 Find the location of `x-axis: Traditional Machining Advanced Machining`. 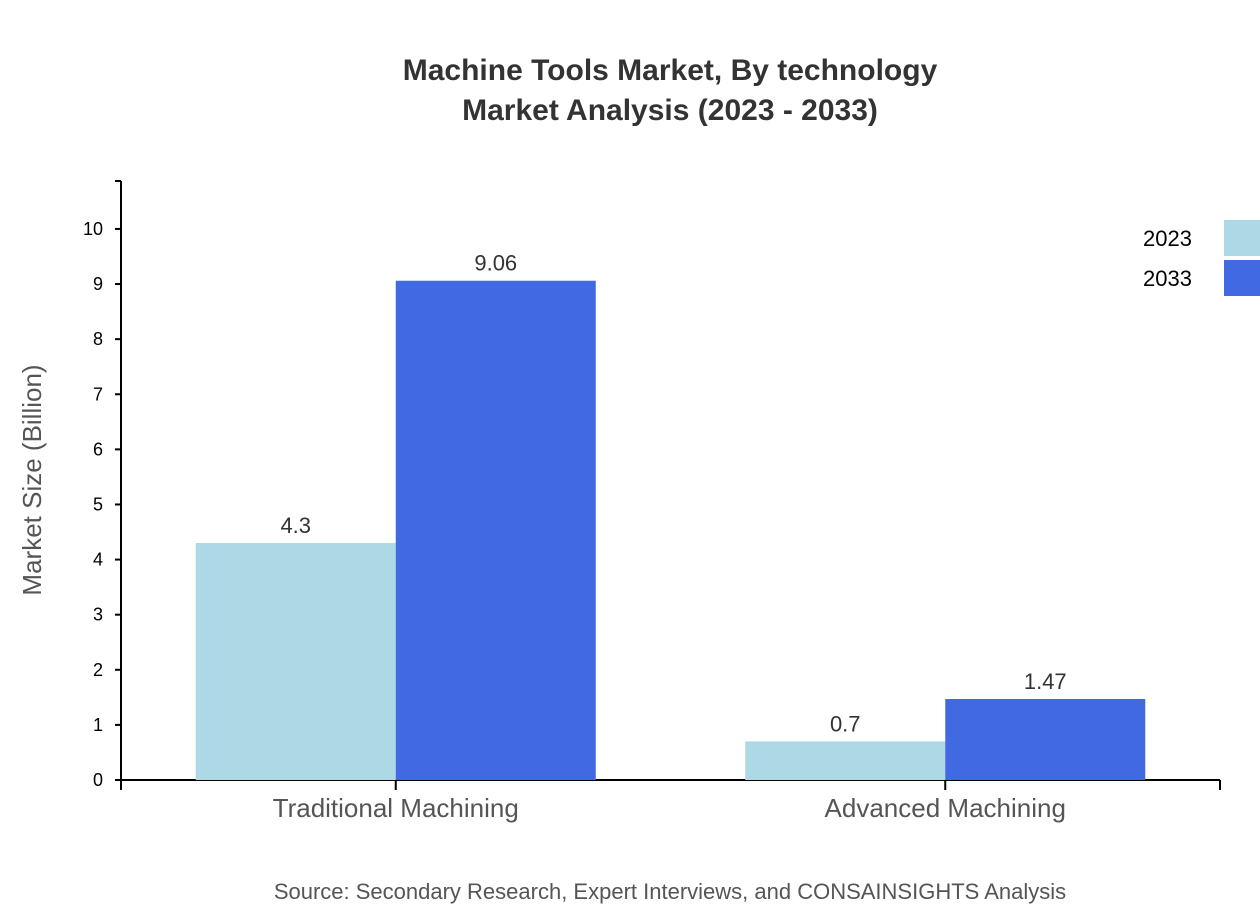

x-axis: Traditional Machining Advanced Machining is located at coordinates (670, 801).